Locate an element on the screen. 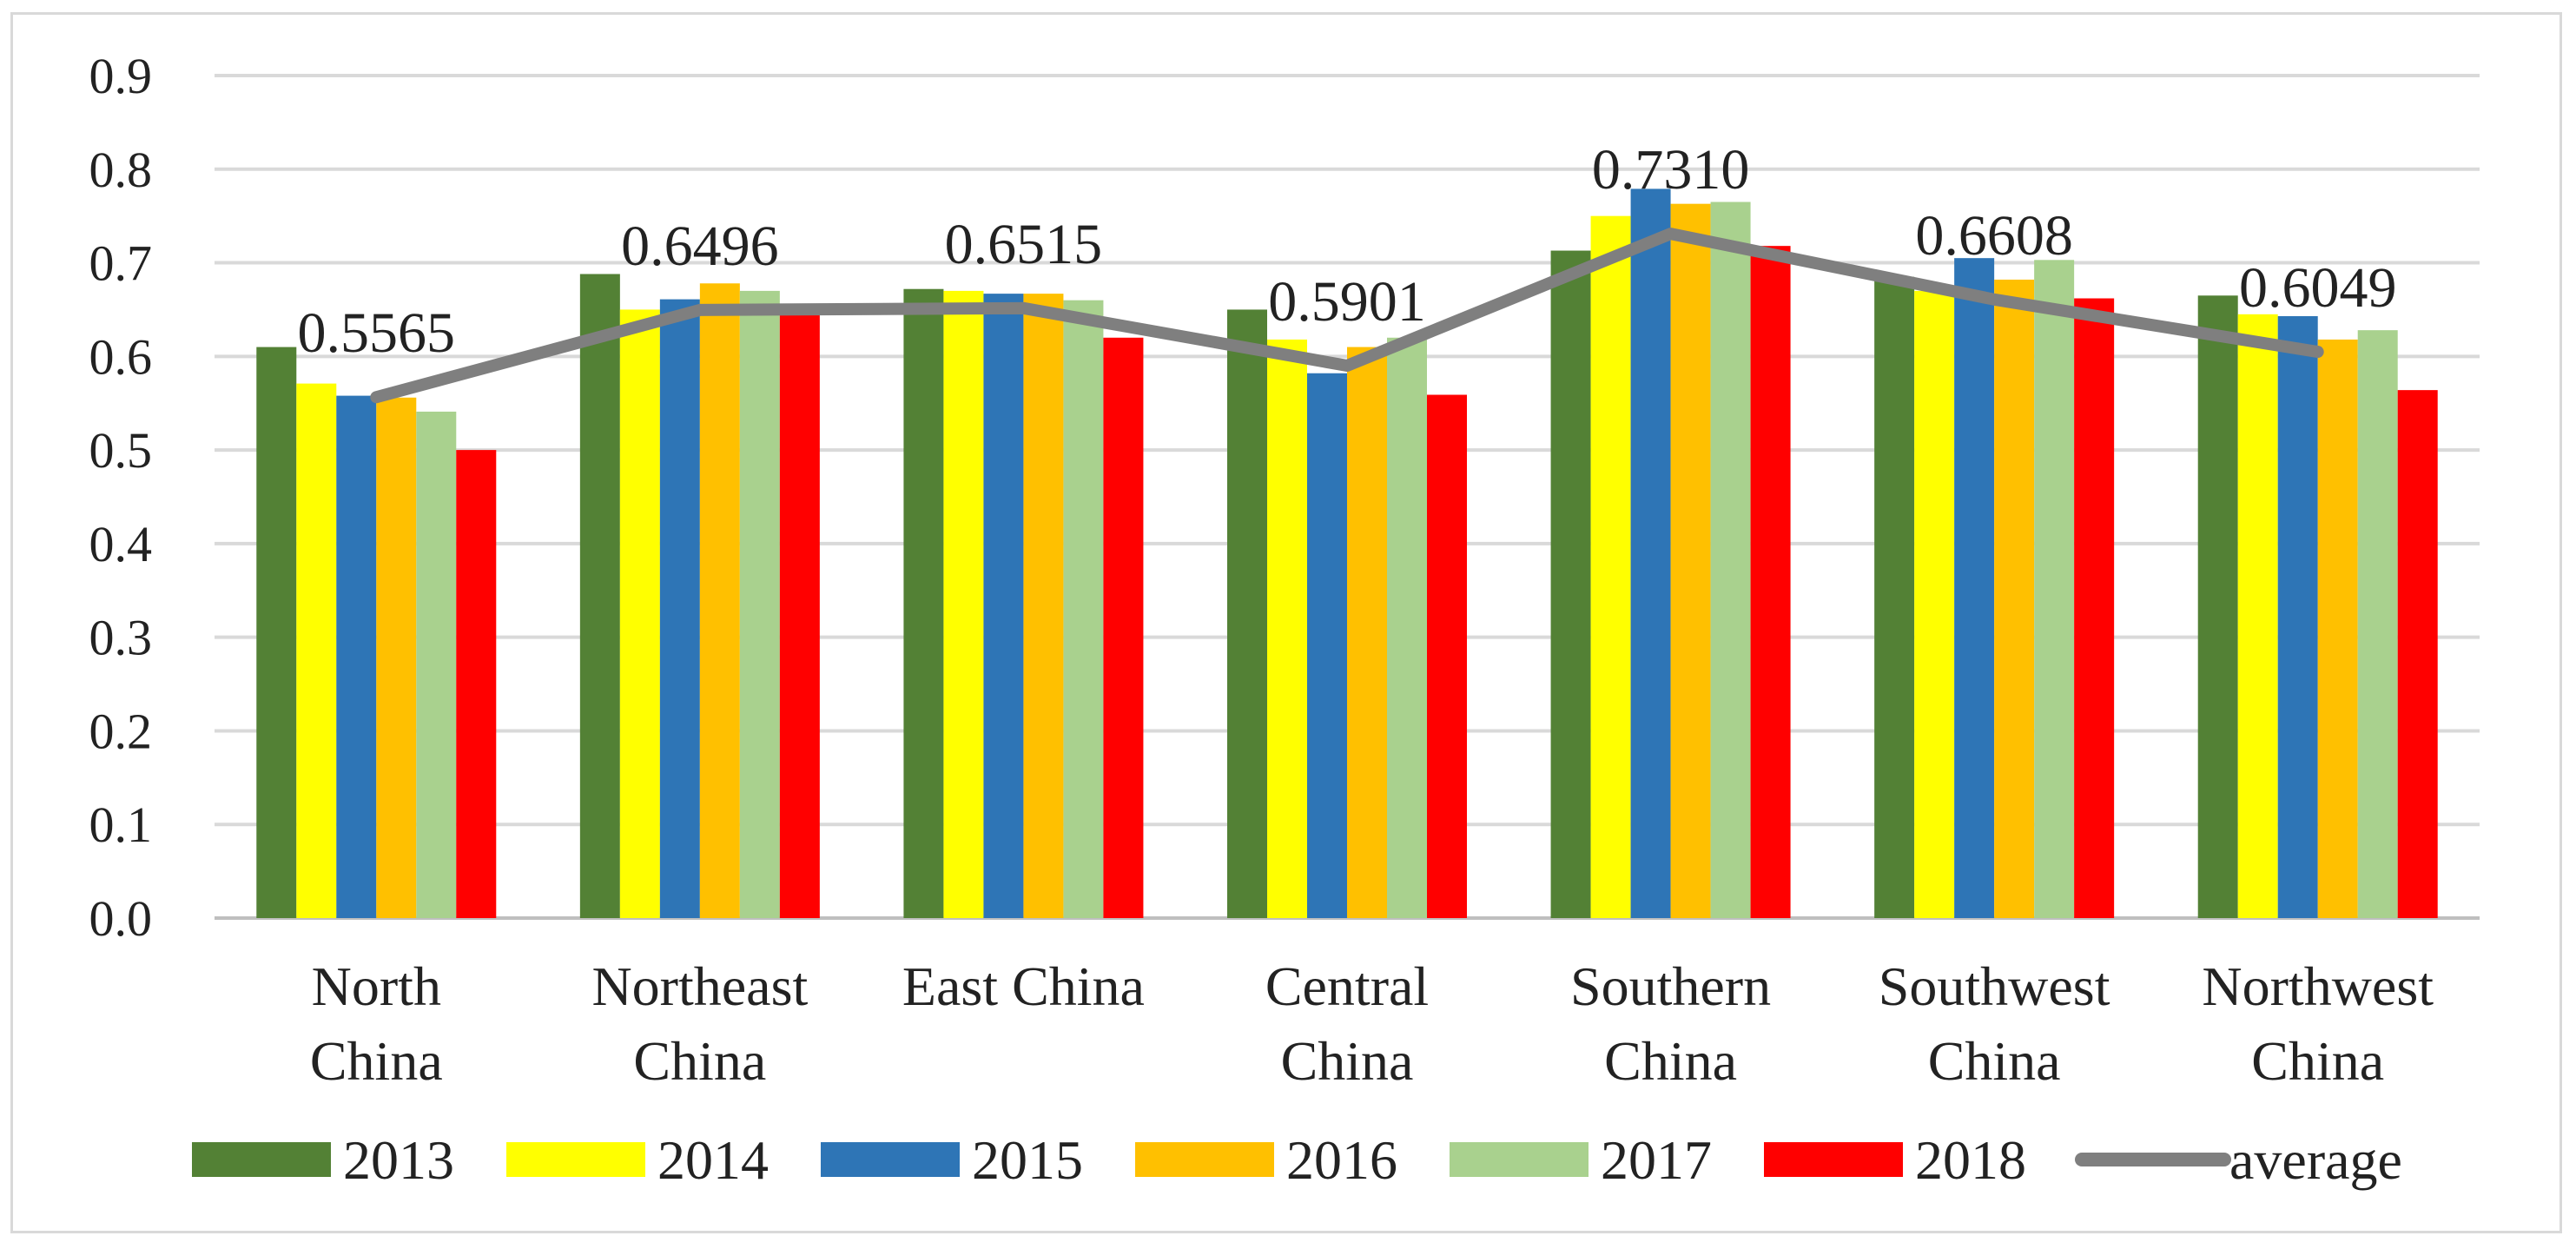 This screenshot has height=1249, width=2576. average-data-label: 0.6049 is located at coordinates (2318, 288).